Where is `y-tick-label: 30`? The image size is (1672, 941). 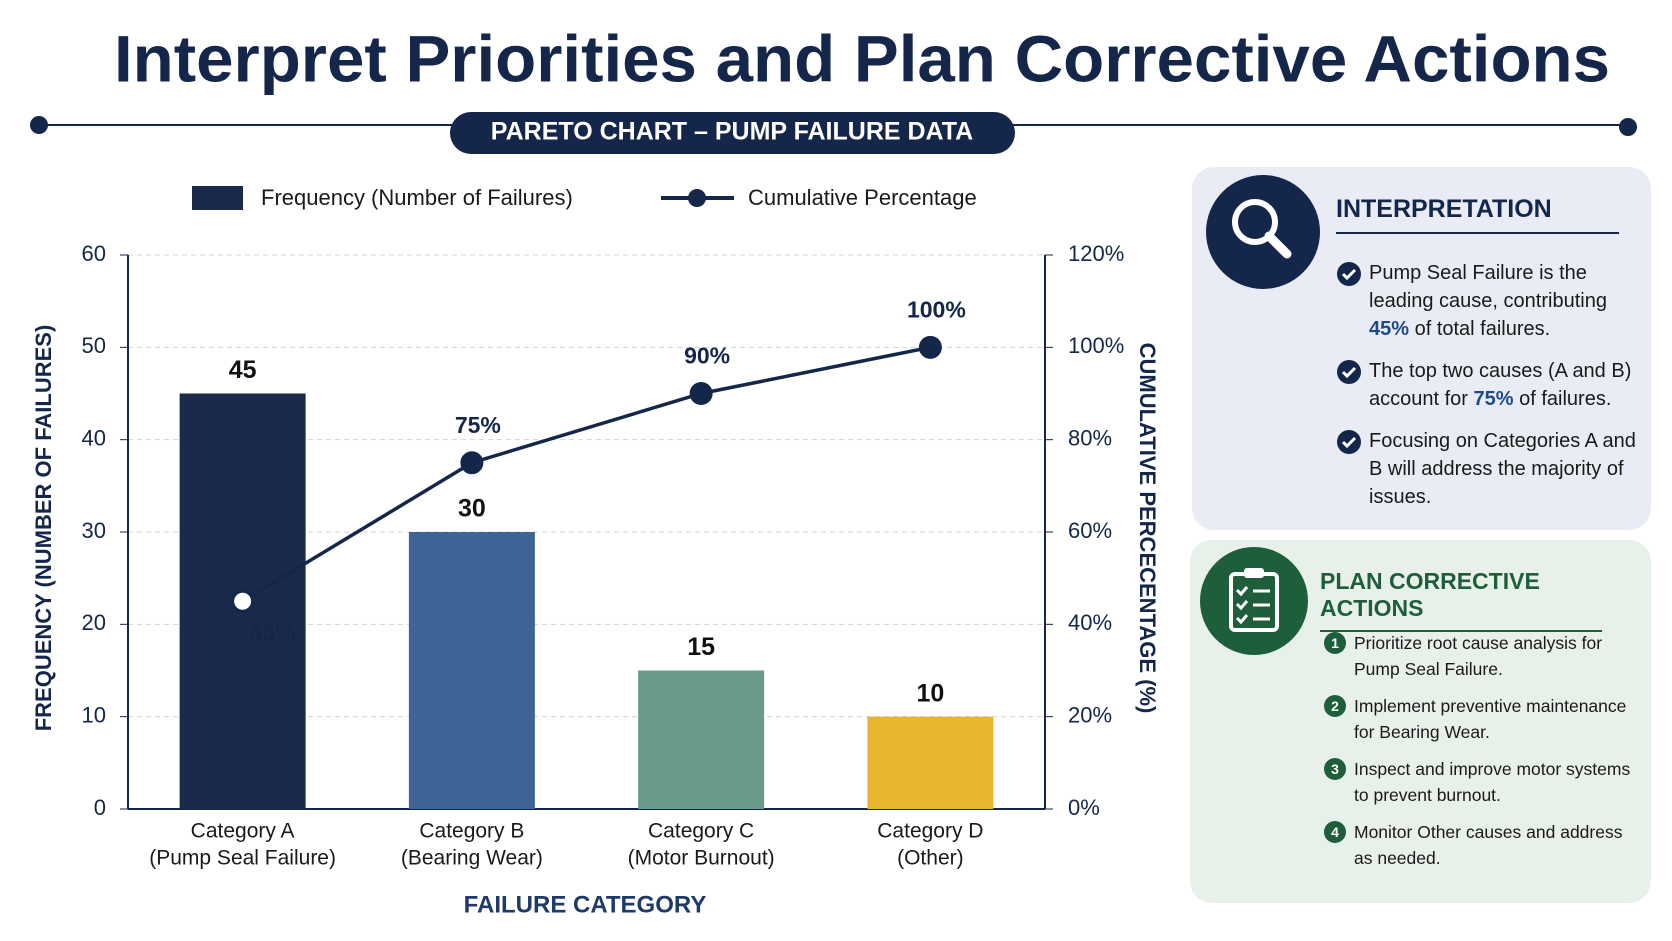
y-tick-label: 30 is located at coordinates (94, 530).